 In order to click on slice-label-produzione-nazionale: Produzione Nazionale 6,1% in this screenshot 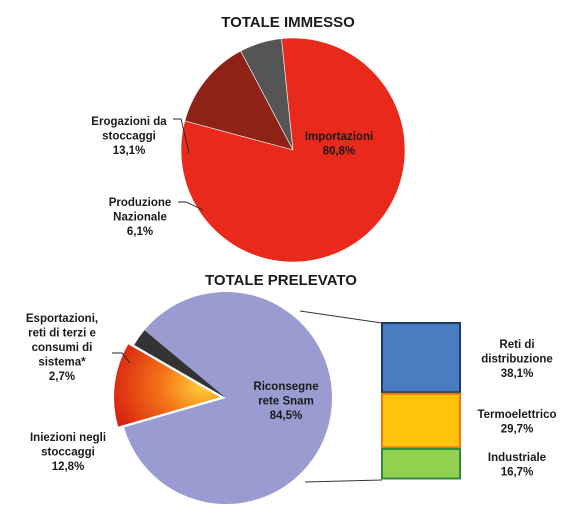, I will do `click(140, 217)`.